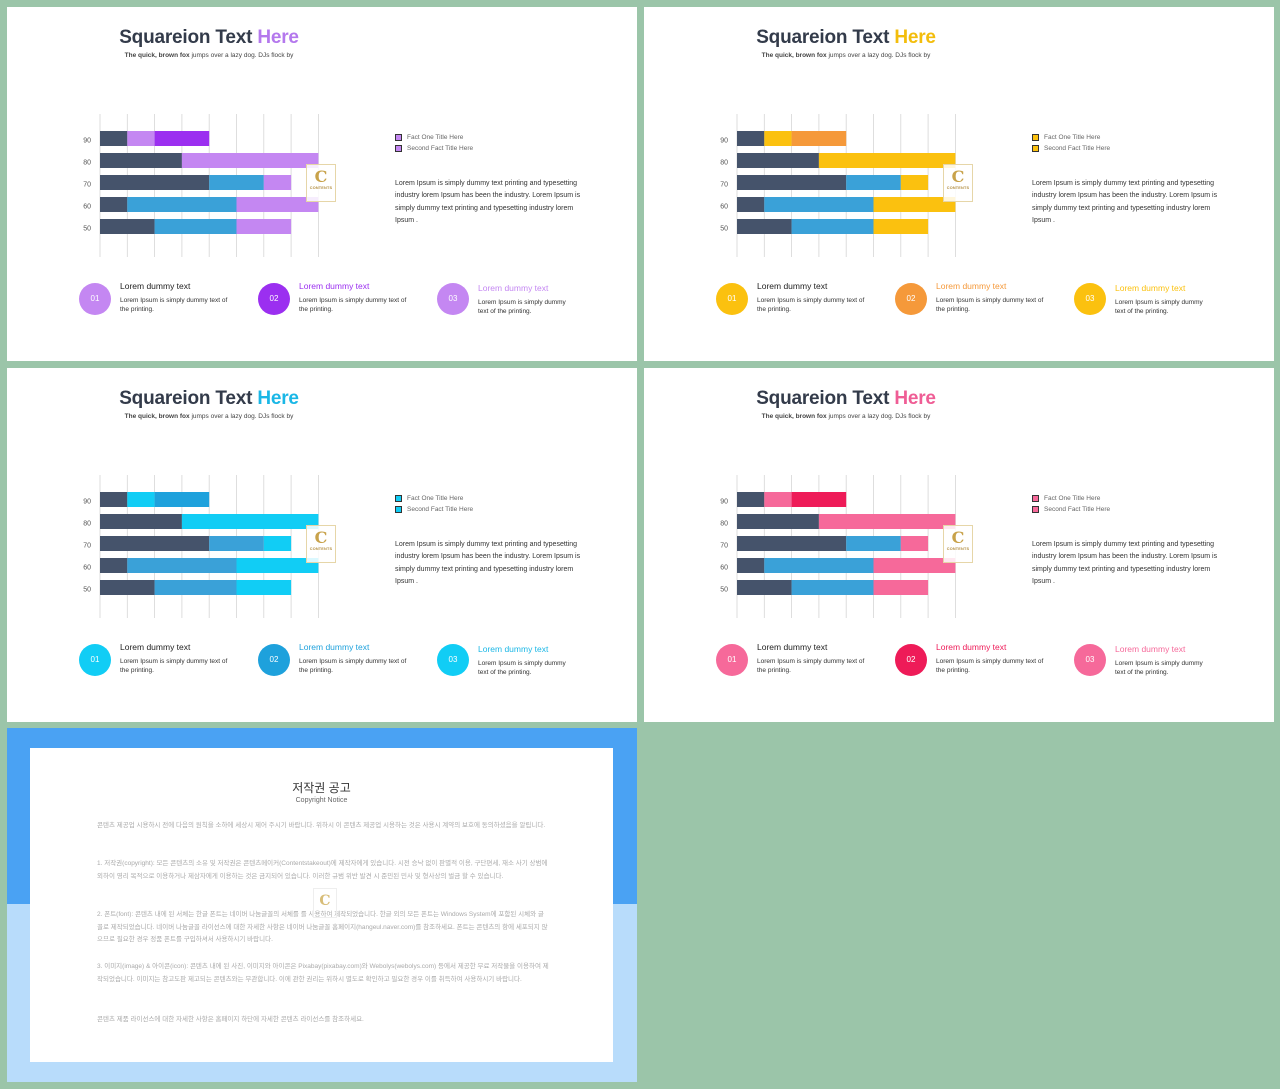 The height and width of the screenshot is (1089, 1280). Describe the element at coordinates (1090, 299) in the screenshot. I see `number-circle: 03` at that location.